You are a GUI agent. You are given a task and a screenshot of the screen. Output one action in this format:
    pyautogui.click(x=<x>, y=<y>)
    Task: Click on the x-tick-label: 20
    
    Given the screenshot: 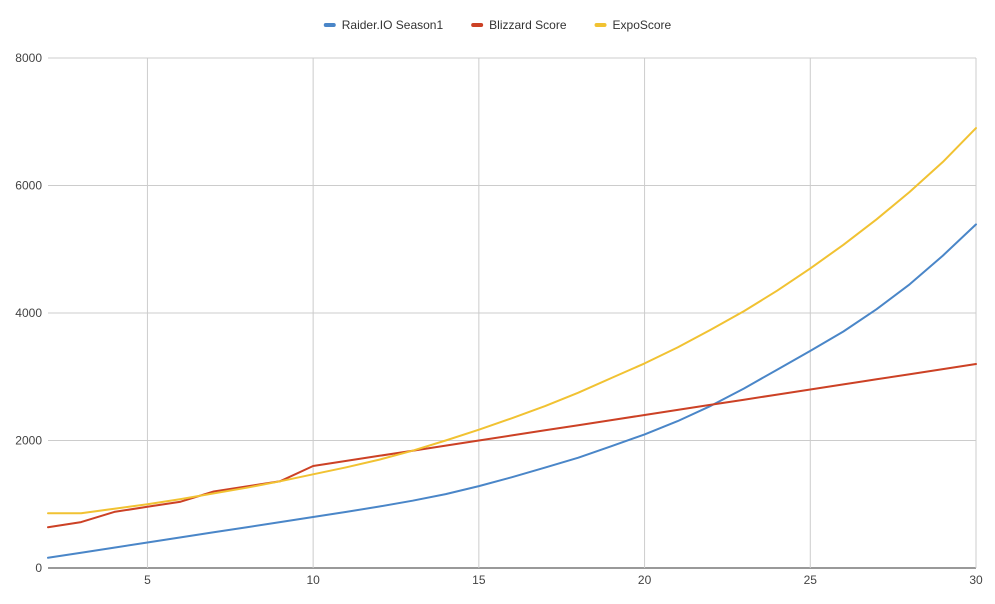 What is the action you would take?
    pyautogui.click(x=645, y=580)
    